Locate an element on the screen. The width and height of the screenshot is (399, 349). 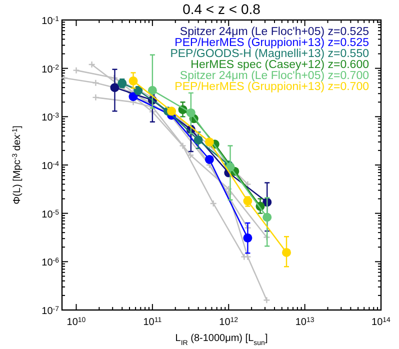
series-label: PEP/HerMES (Gruppioni+13) z=0.700 is located at coordinates (271, 87).